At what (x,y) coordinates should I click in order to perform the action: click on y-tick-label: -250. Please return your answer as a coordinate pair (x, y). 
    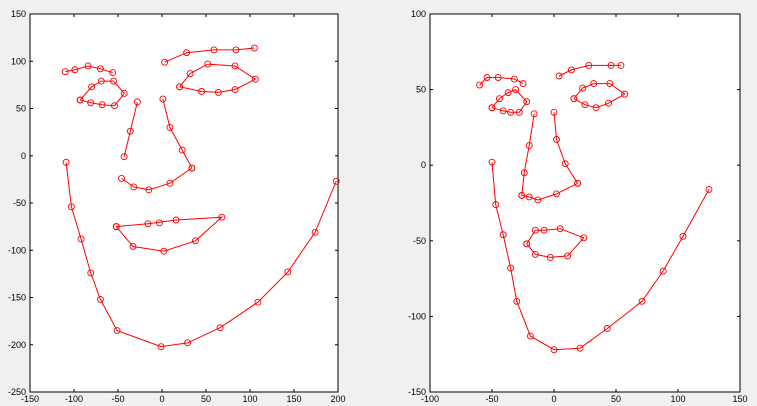
    Looking at the image, I should click on (17, 392).